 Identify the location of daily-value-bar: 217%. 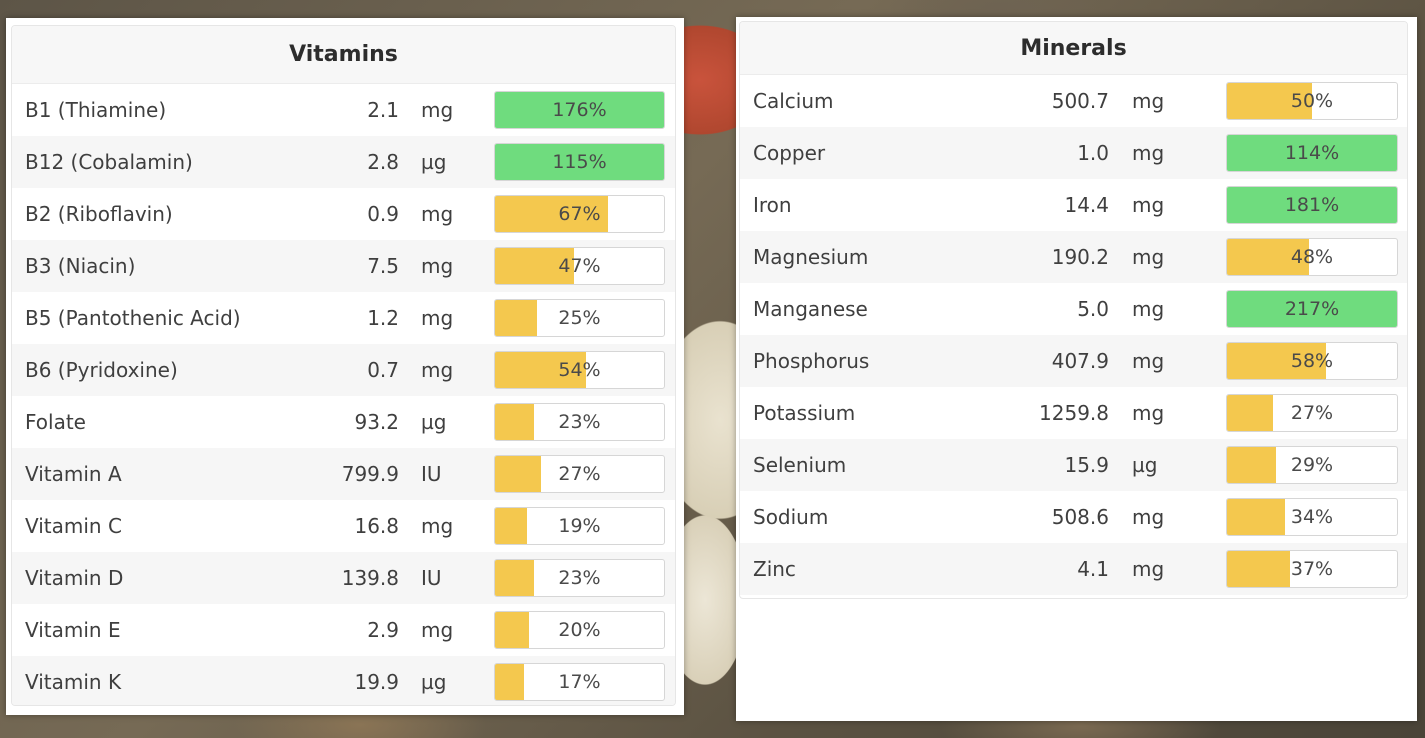
(1312, 309).